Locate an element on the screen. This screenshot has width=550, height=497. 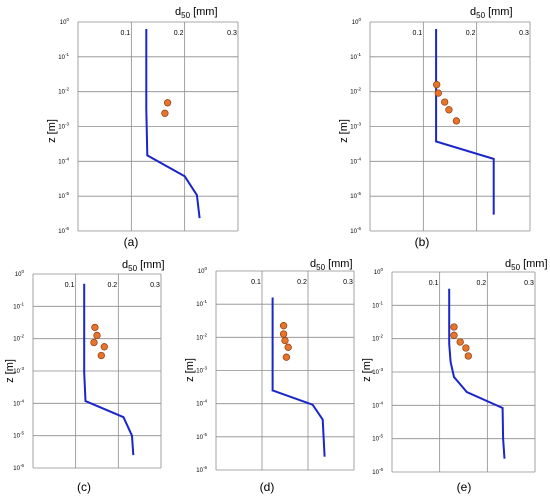
panel-label: (a) is located at coordinates (131, 242).